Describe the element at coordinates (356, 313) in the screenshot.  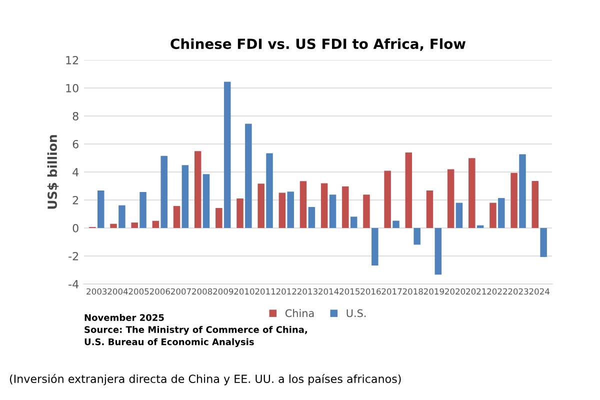
I see `legend-label: U.S.` at that location.